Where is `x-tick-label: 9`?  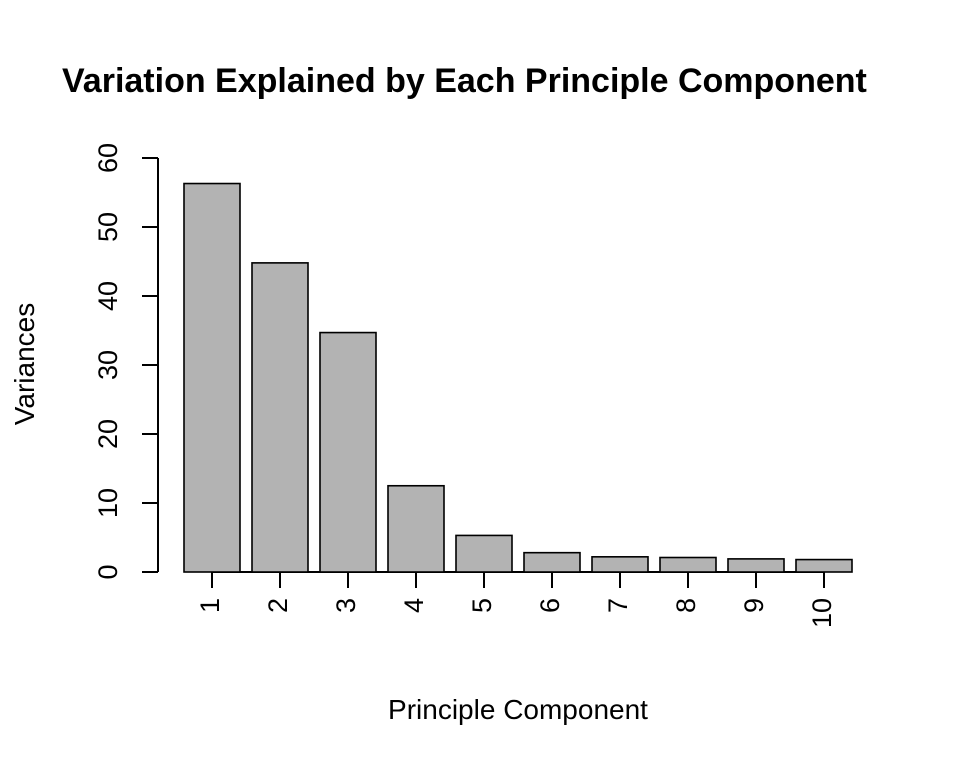 x-tick-label: 9 is located at coordinates (754, 605).